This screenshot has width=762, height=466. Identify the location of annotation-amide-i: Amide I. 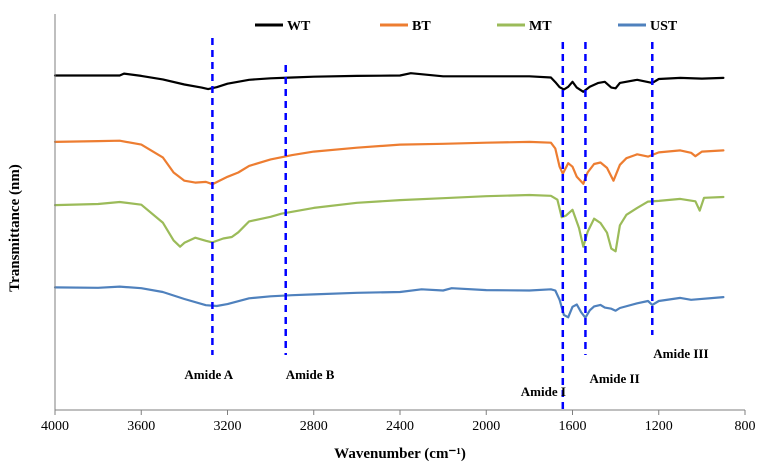
(543, 391).